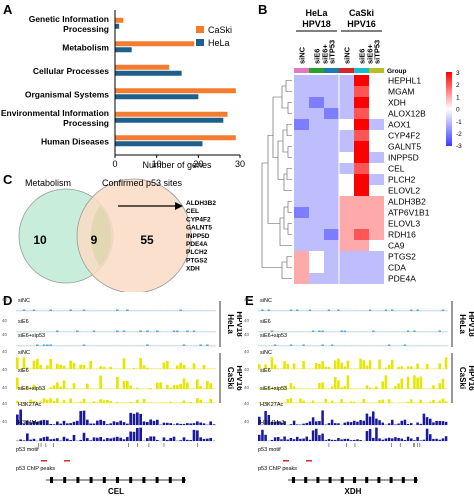  I want to click on x-axis-label: Number of genes, so click(177, 165).